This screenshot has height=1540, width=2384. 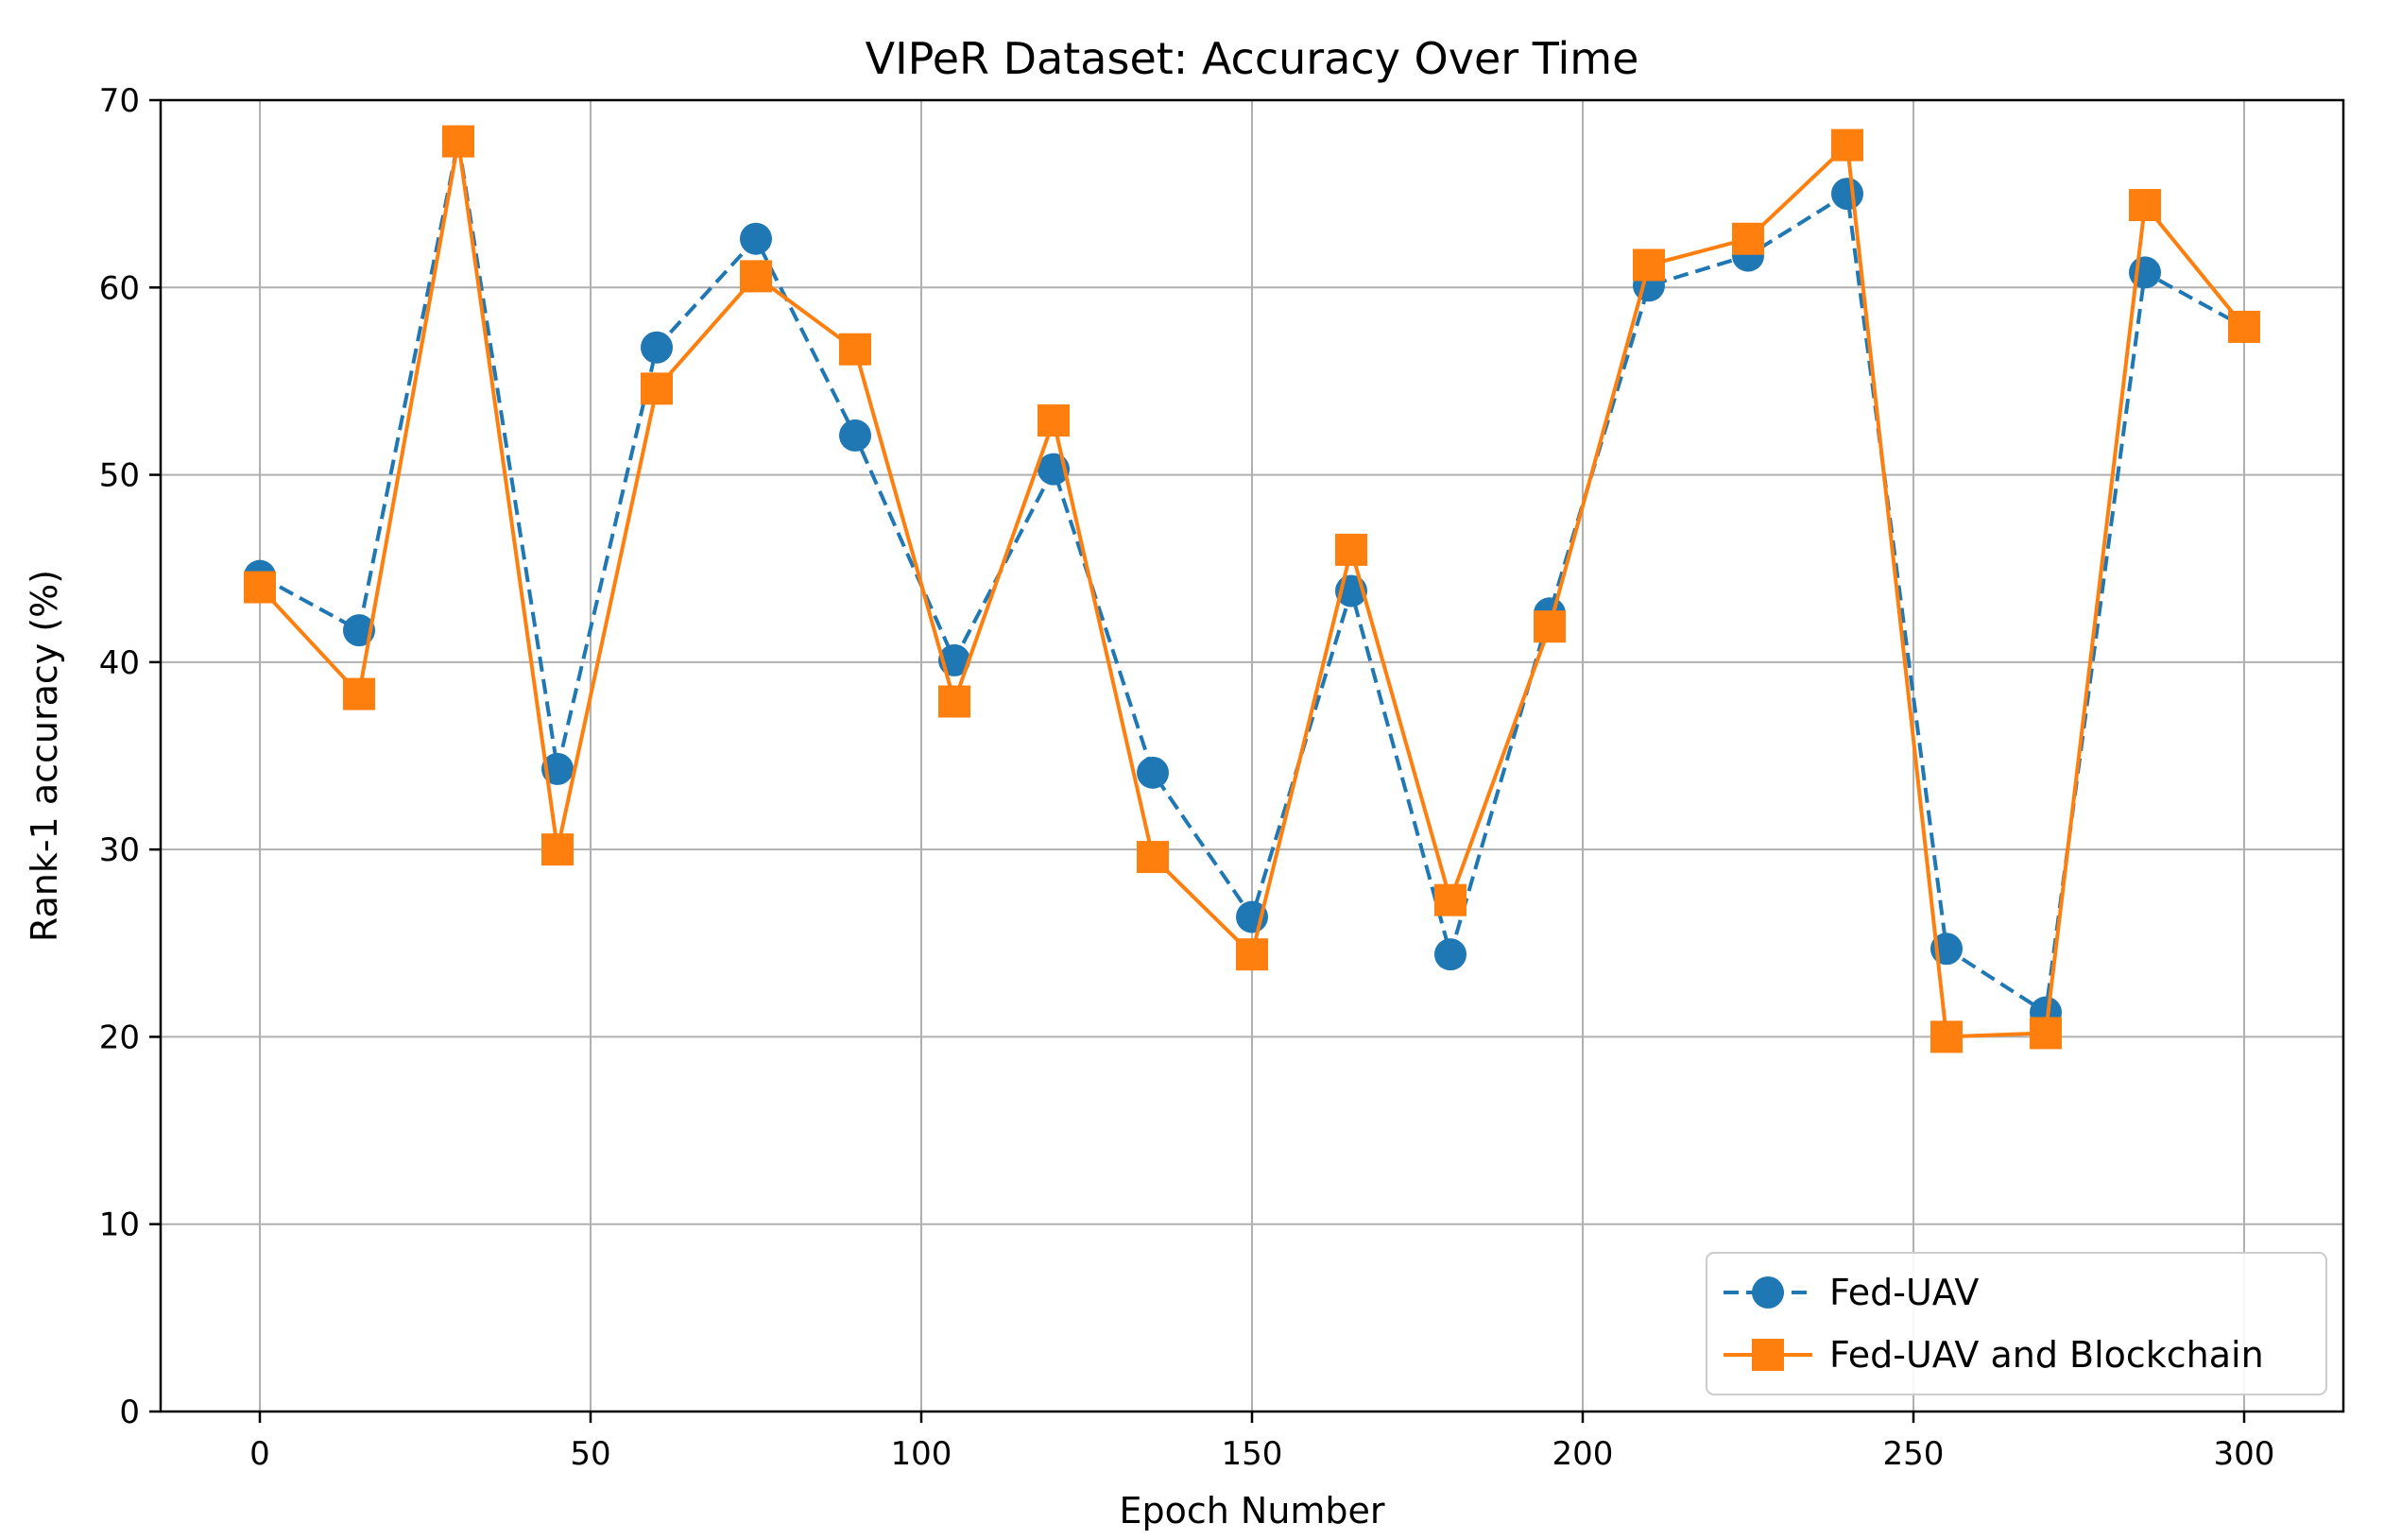 What do you see at coordinates (120, 850) in the screenshot?
I see `y-tick-label: 30` at bounding box center [120, 850].